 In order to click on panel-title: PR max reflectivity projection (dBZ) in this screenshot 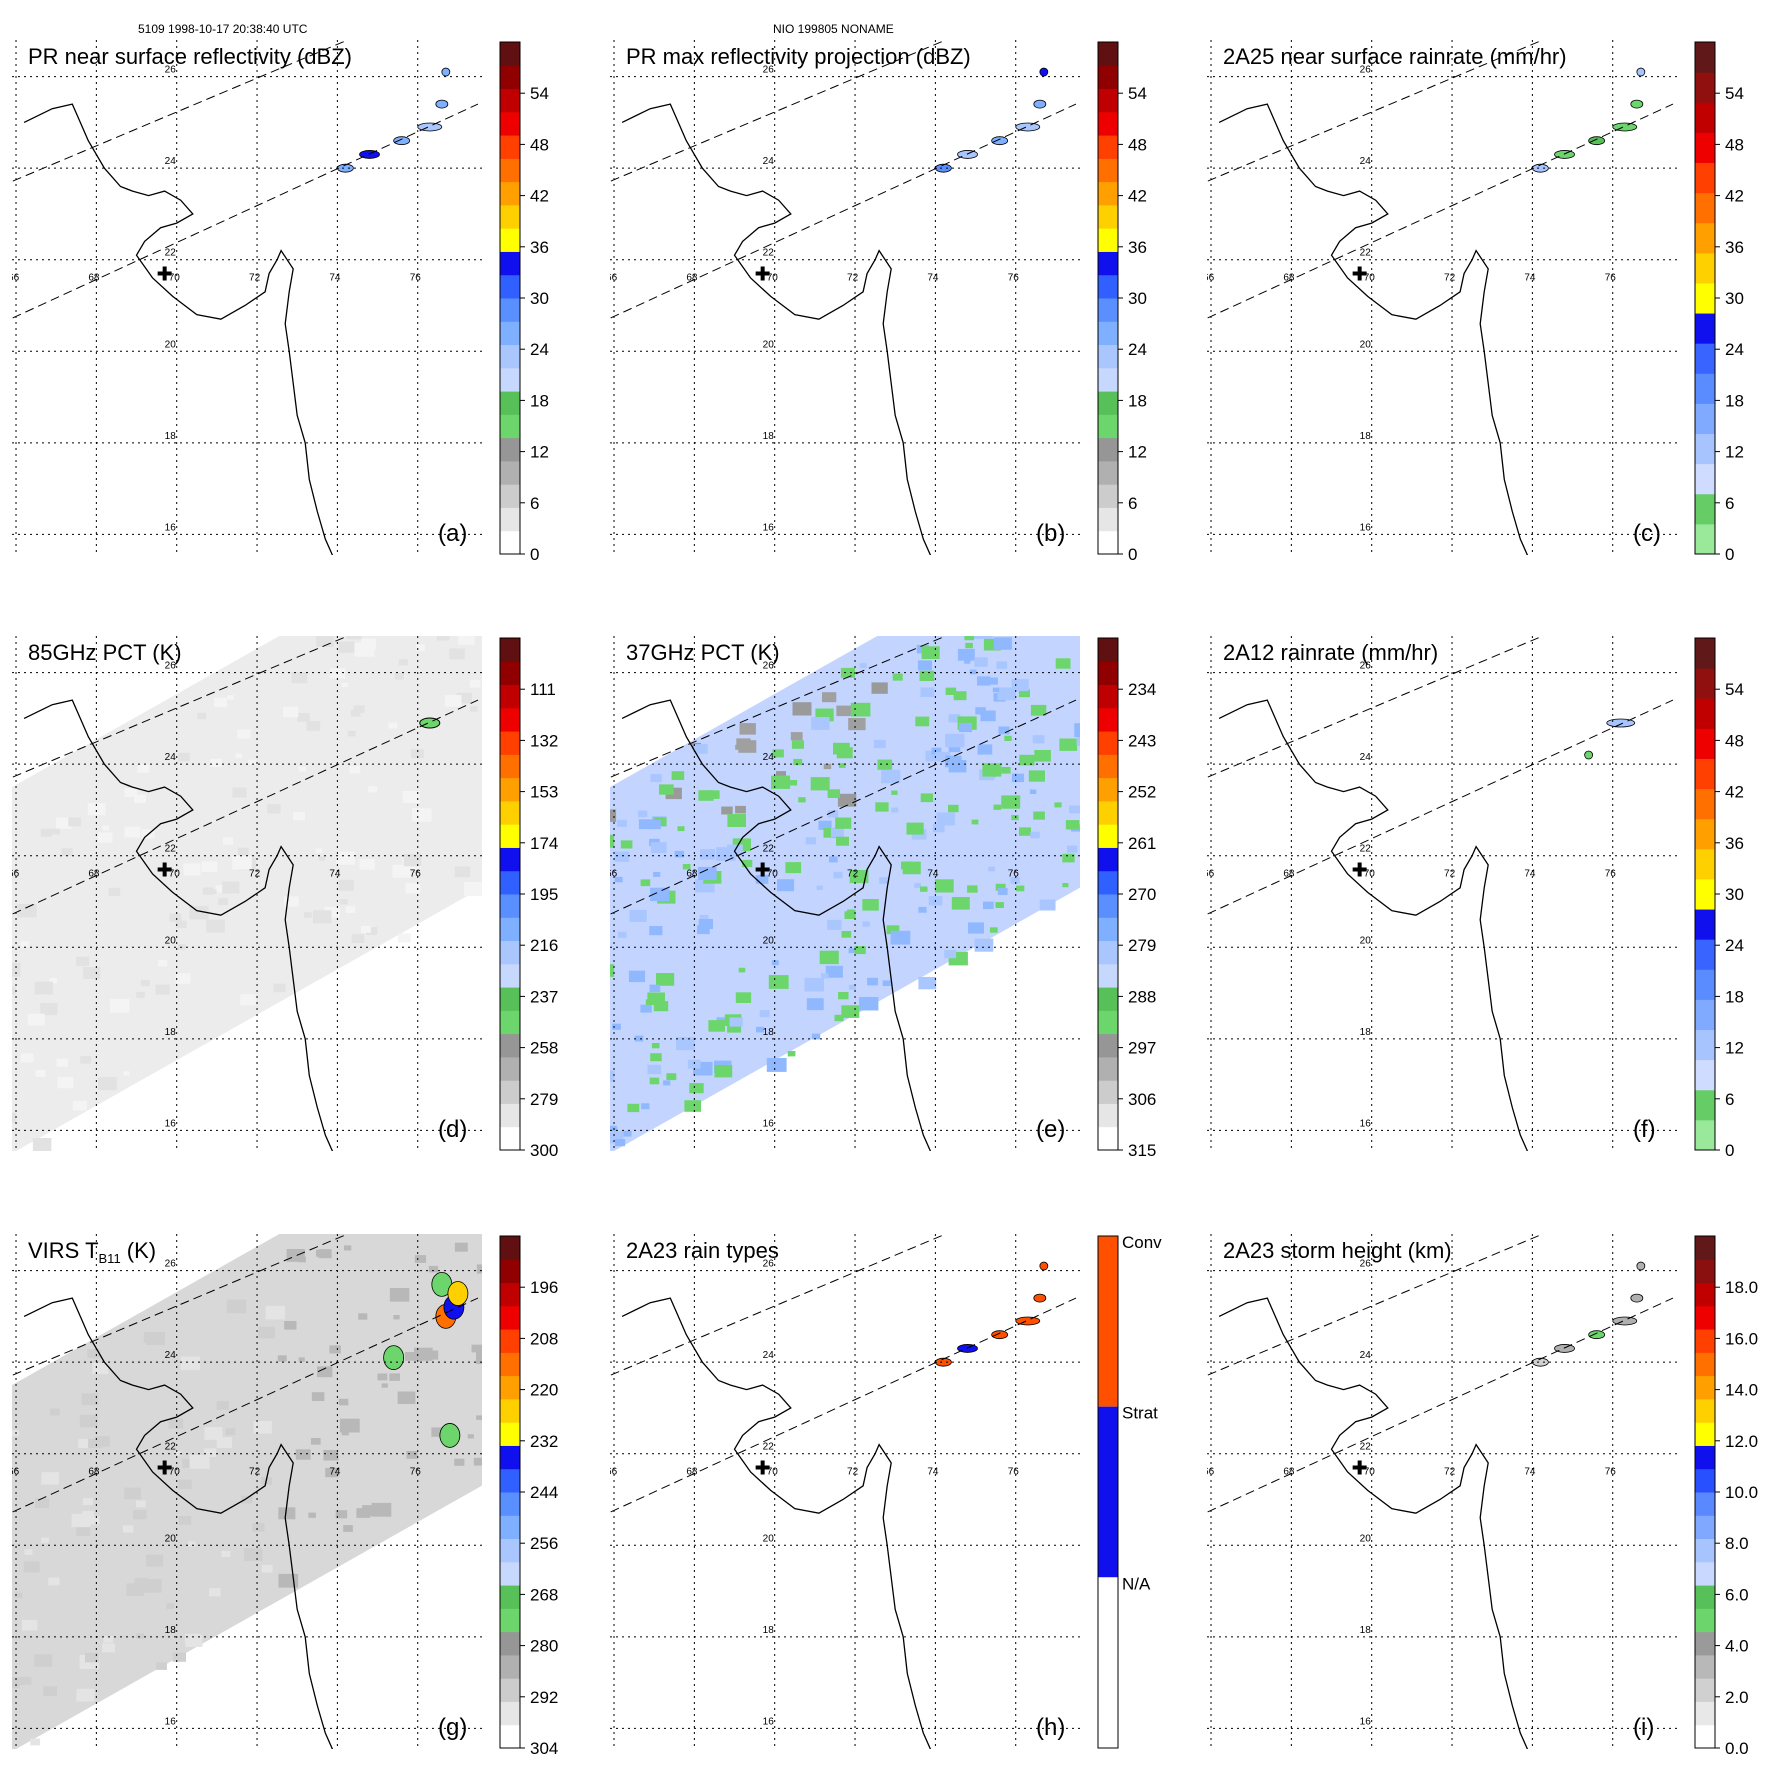, I will do `click(798, 56)`.